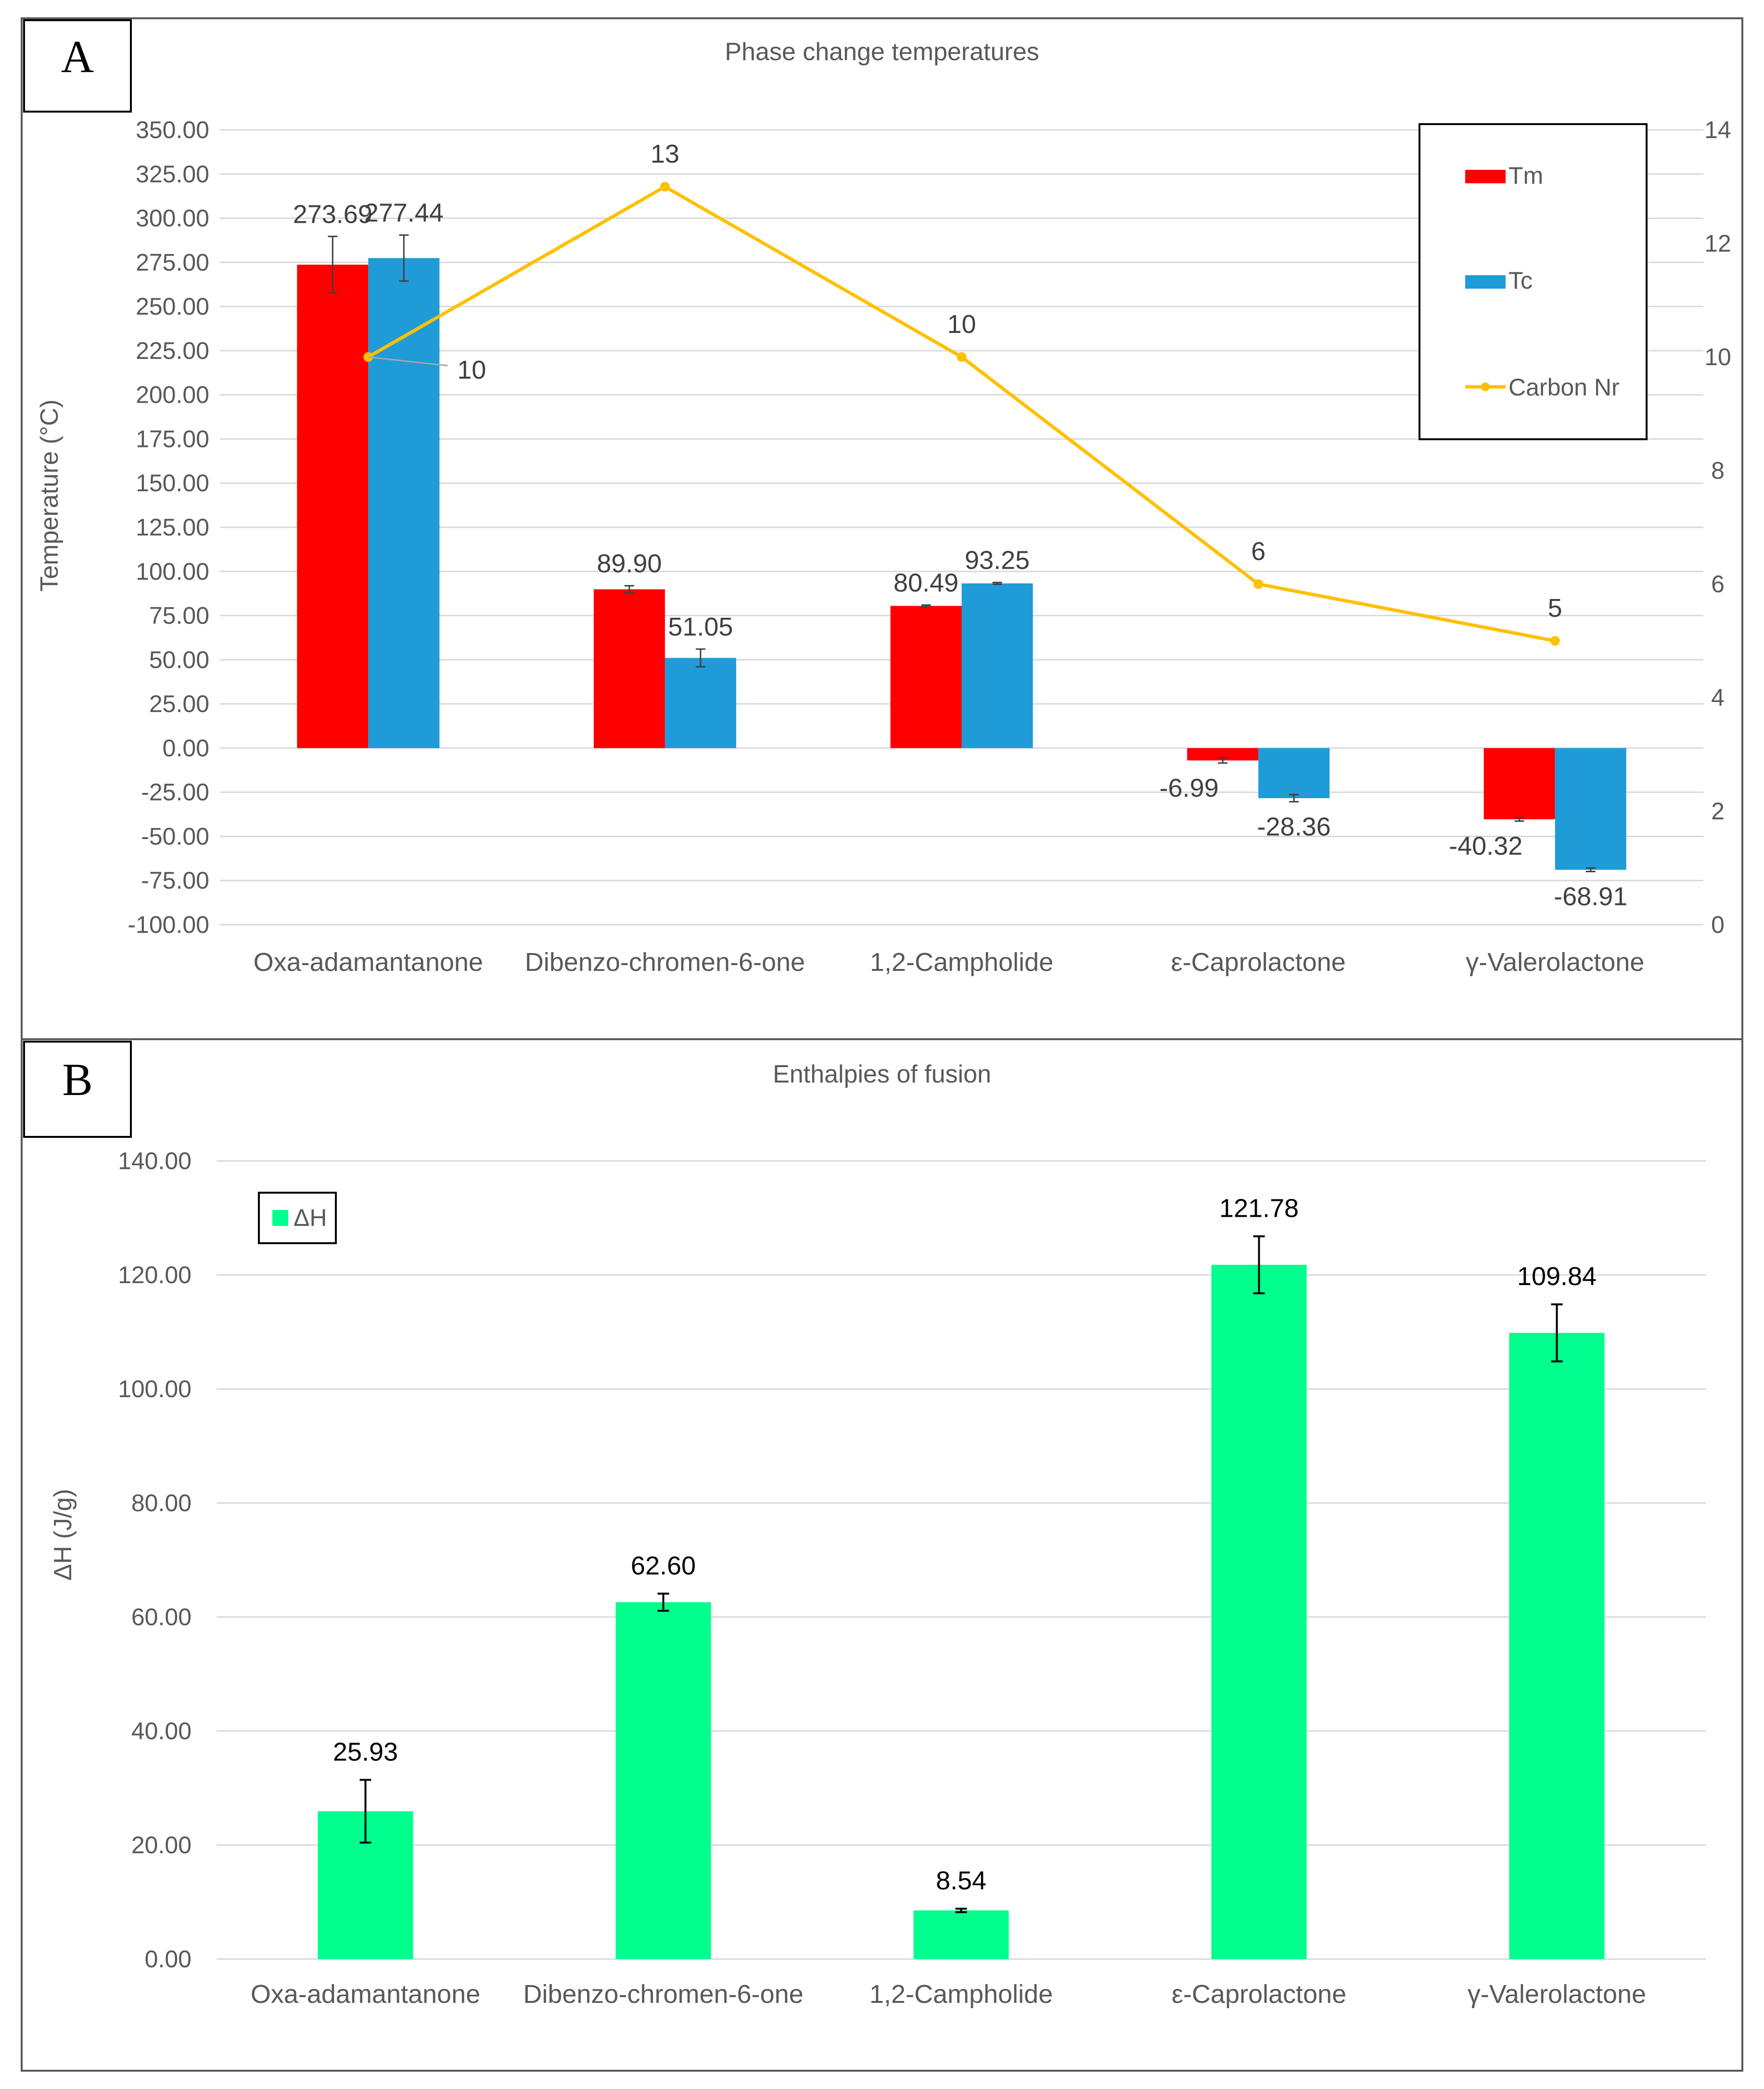 Image resolution: width=1764 pixels, height=2089 pixels. I want to click on chart-a-y2-tick-label: 4, so click(1718, 698).